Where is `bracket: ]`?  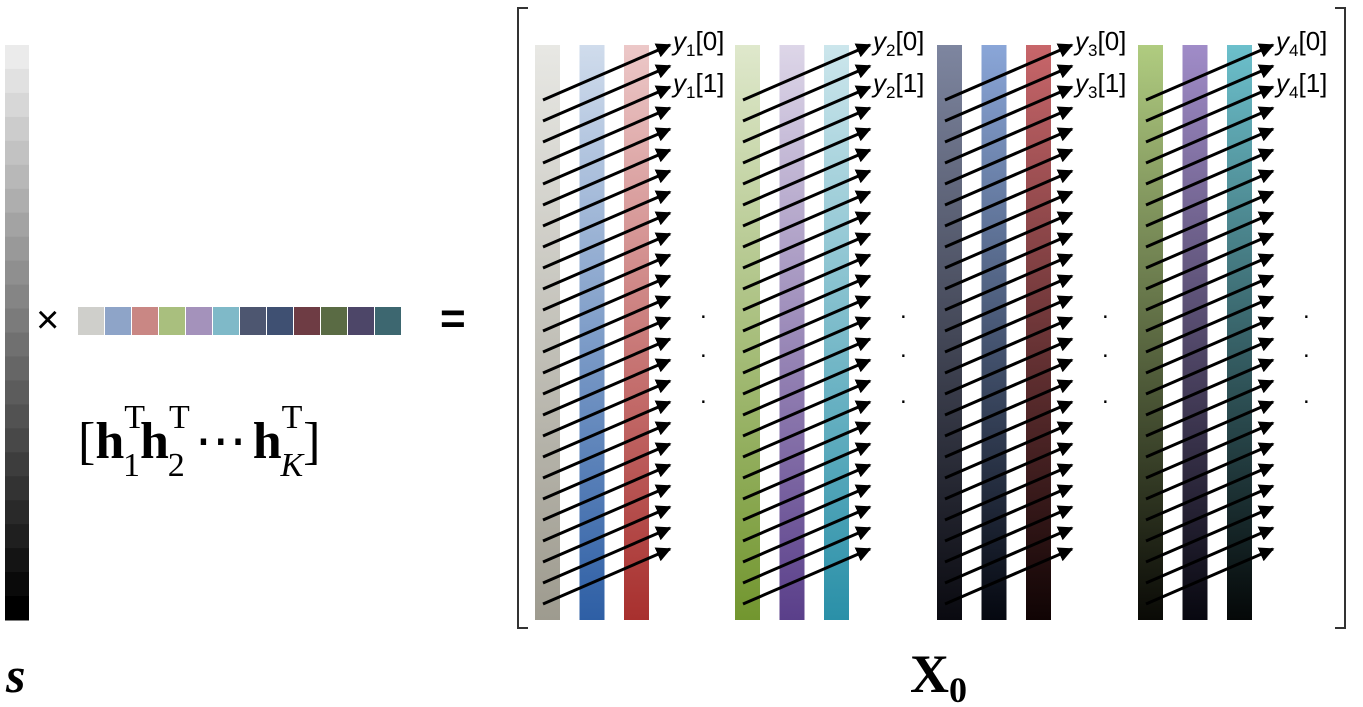
bracket: ] is located at coordinates (311, 441).